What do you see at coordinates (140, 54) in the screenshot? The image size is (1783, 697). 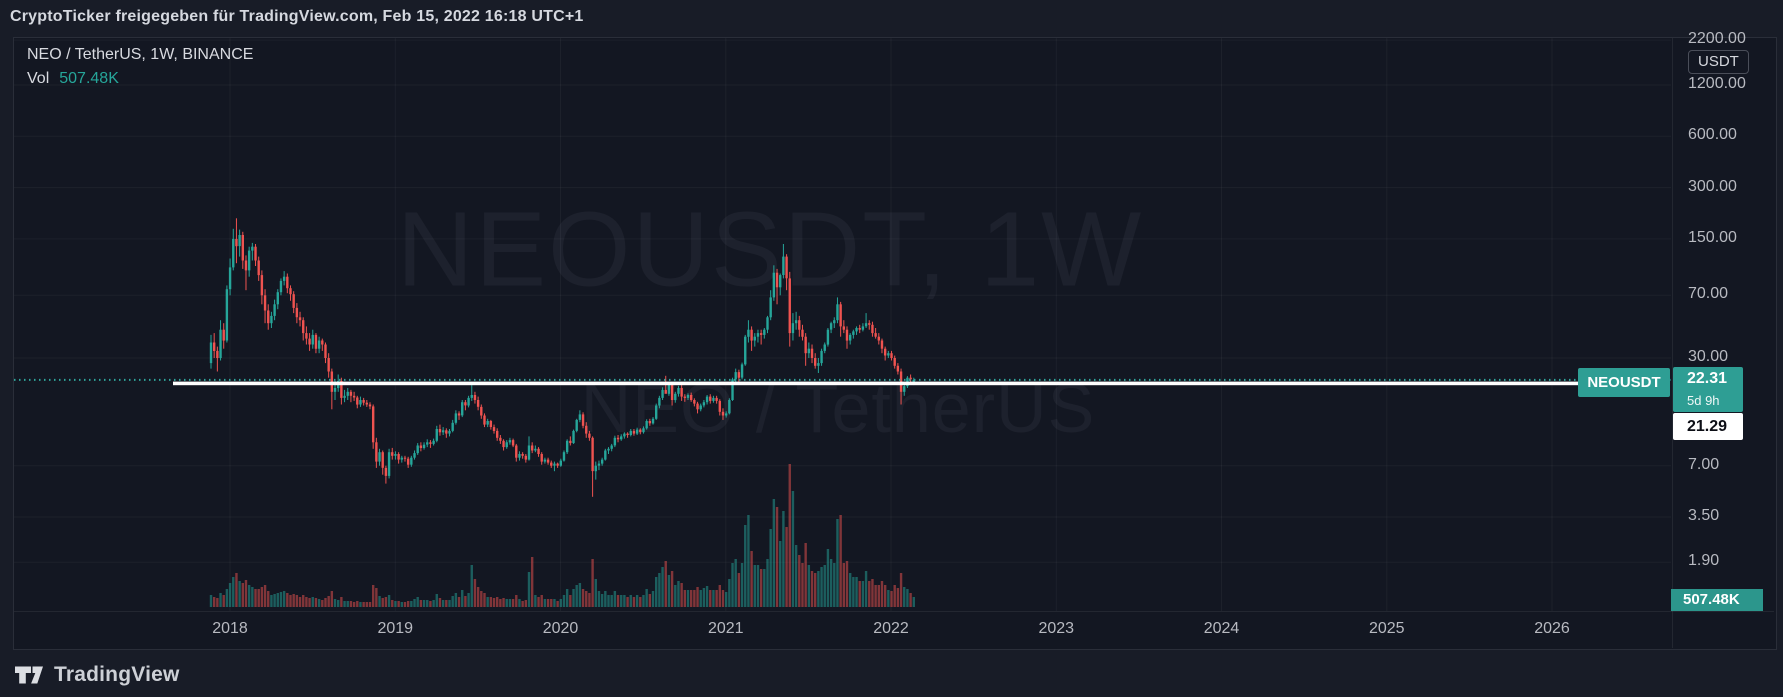 I see `symbol-legend: NEO / TetherUS, 1W, BINANCE` at bounding box center [140, 54].